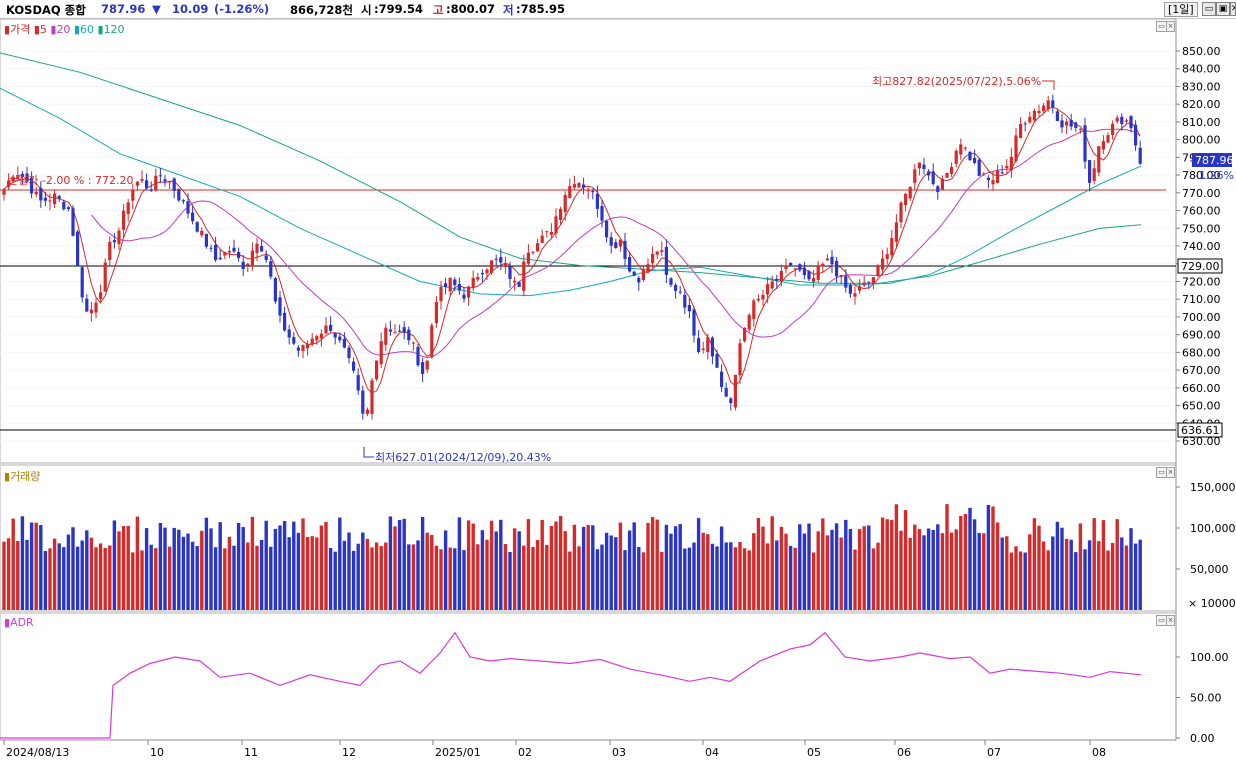 This screenshot has width=1236, height=761. Describe the element at coordinates (1201, 104) in the screenshot. I see `price-tick-label: 820.00` at that location.